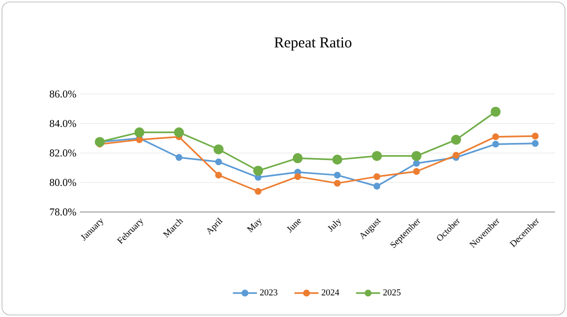  I want to click on chart-title: Repeat Ratio, so click(313, 44).